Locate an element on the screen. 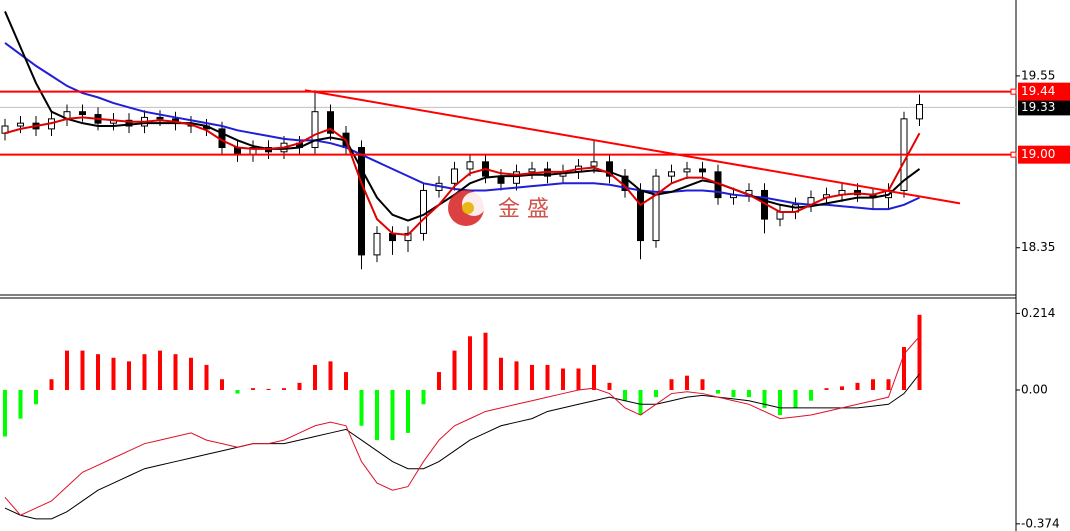  trend-line is located at coordinates (632, 147).